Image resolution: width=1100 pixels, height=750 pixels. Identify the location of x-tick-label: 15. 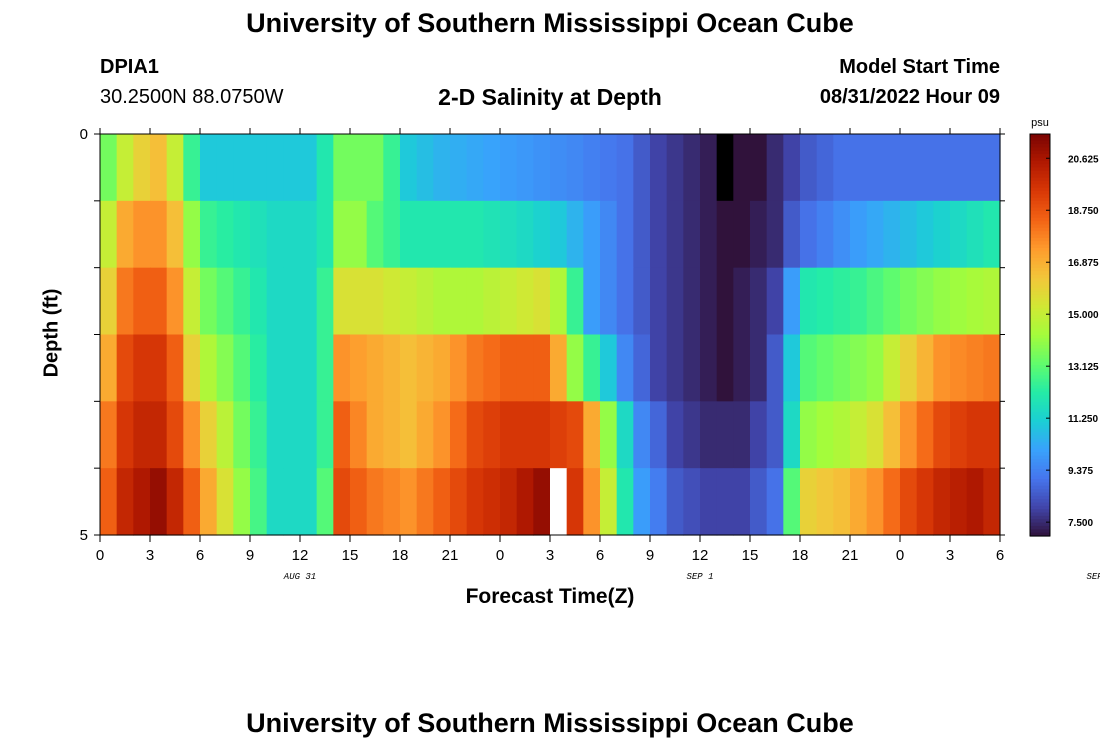
(750, 555).